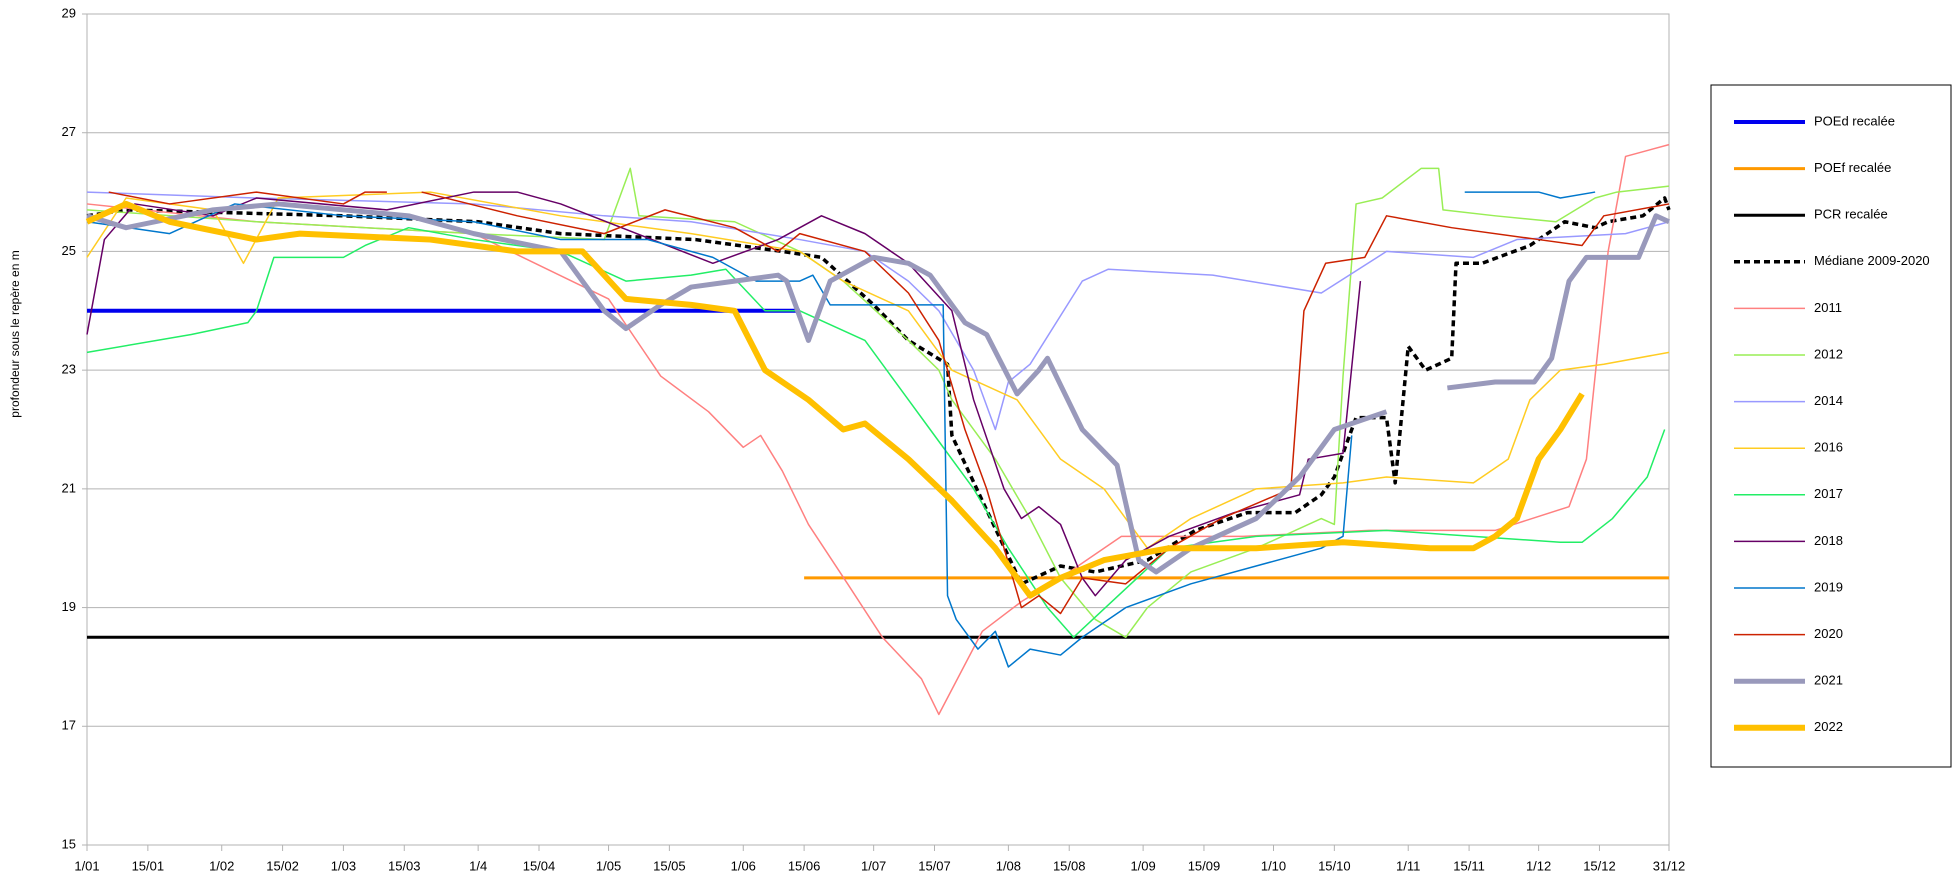  What do you see at coordinates (1273, 865) in the screenshot?
I see `x-tick-label: 1/10` at bounding box center [1273, 865].